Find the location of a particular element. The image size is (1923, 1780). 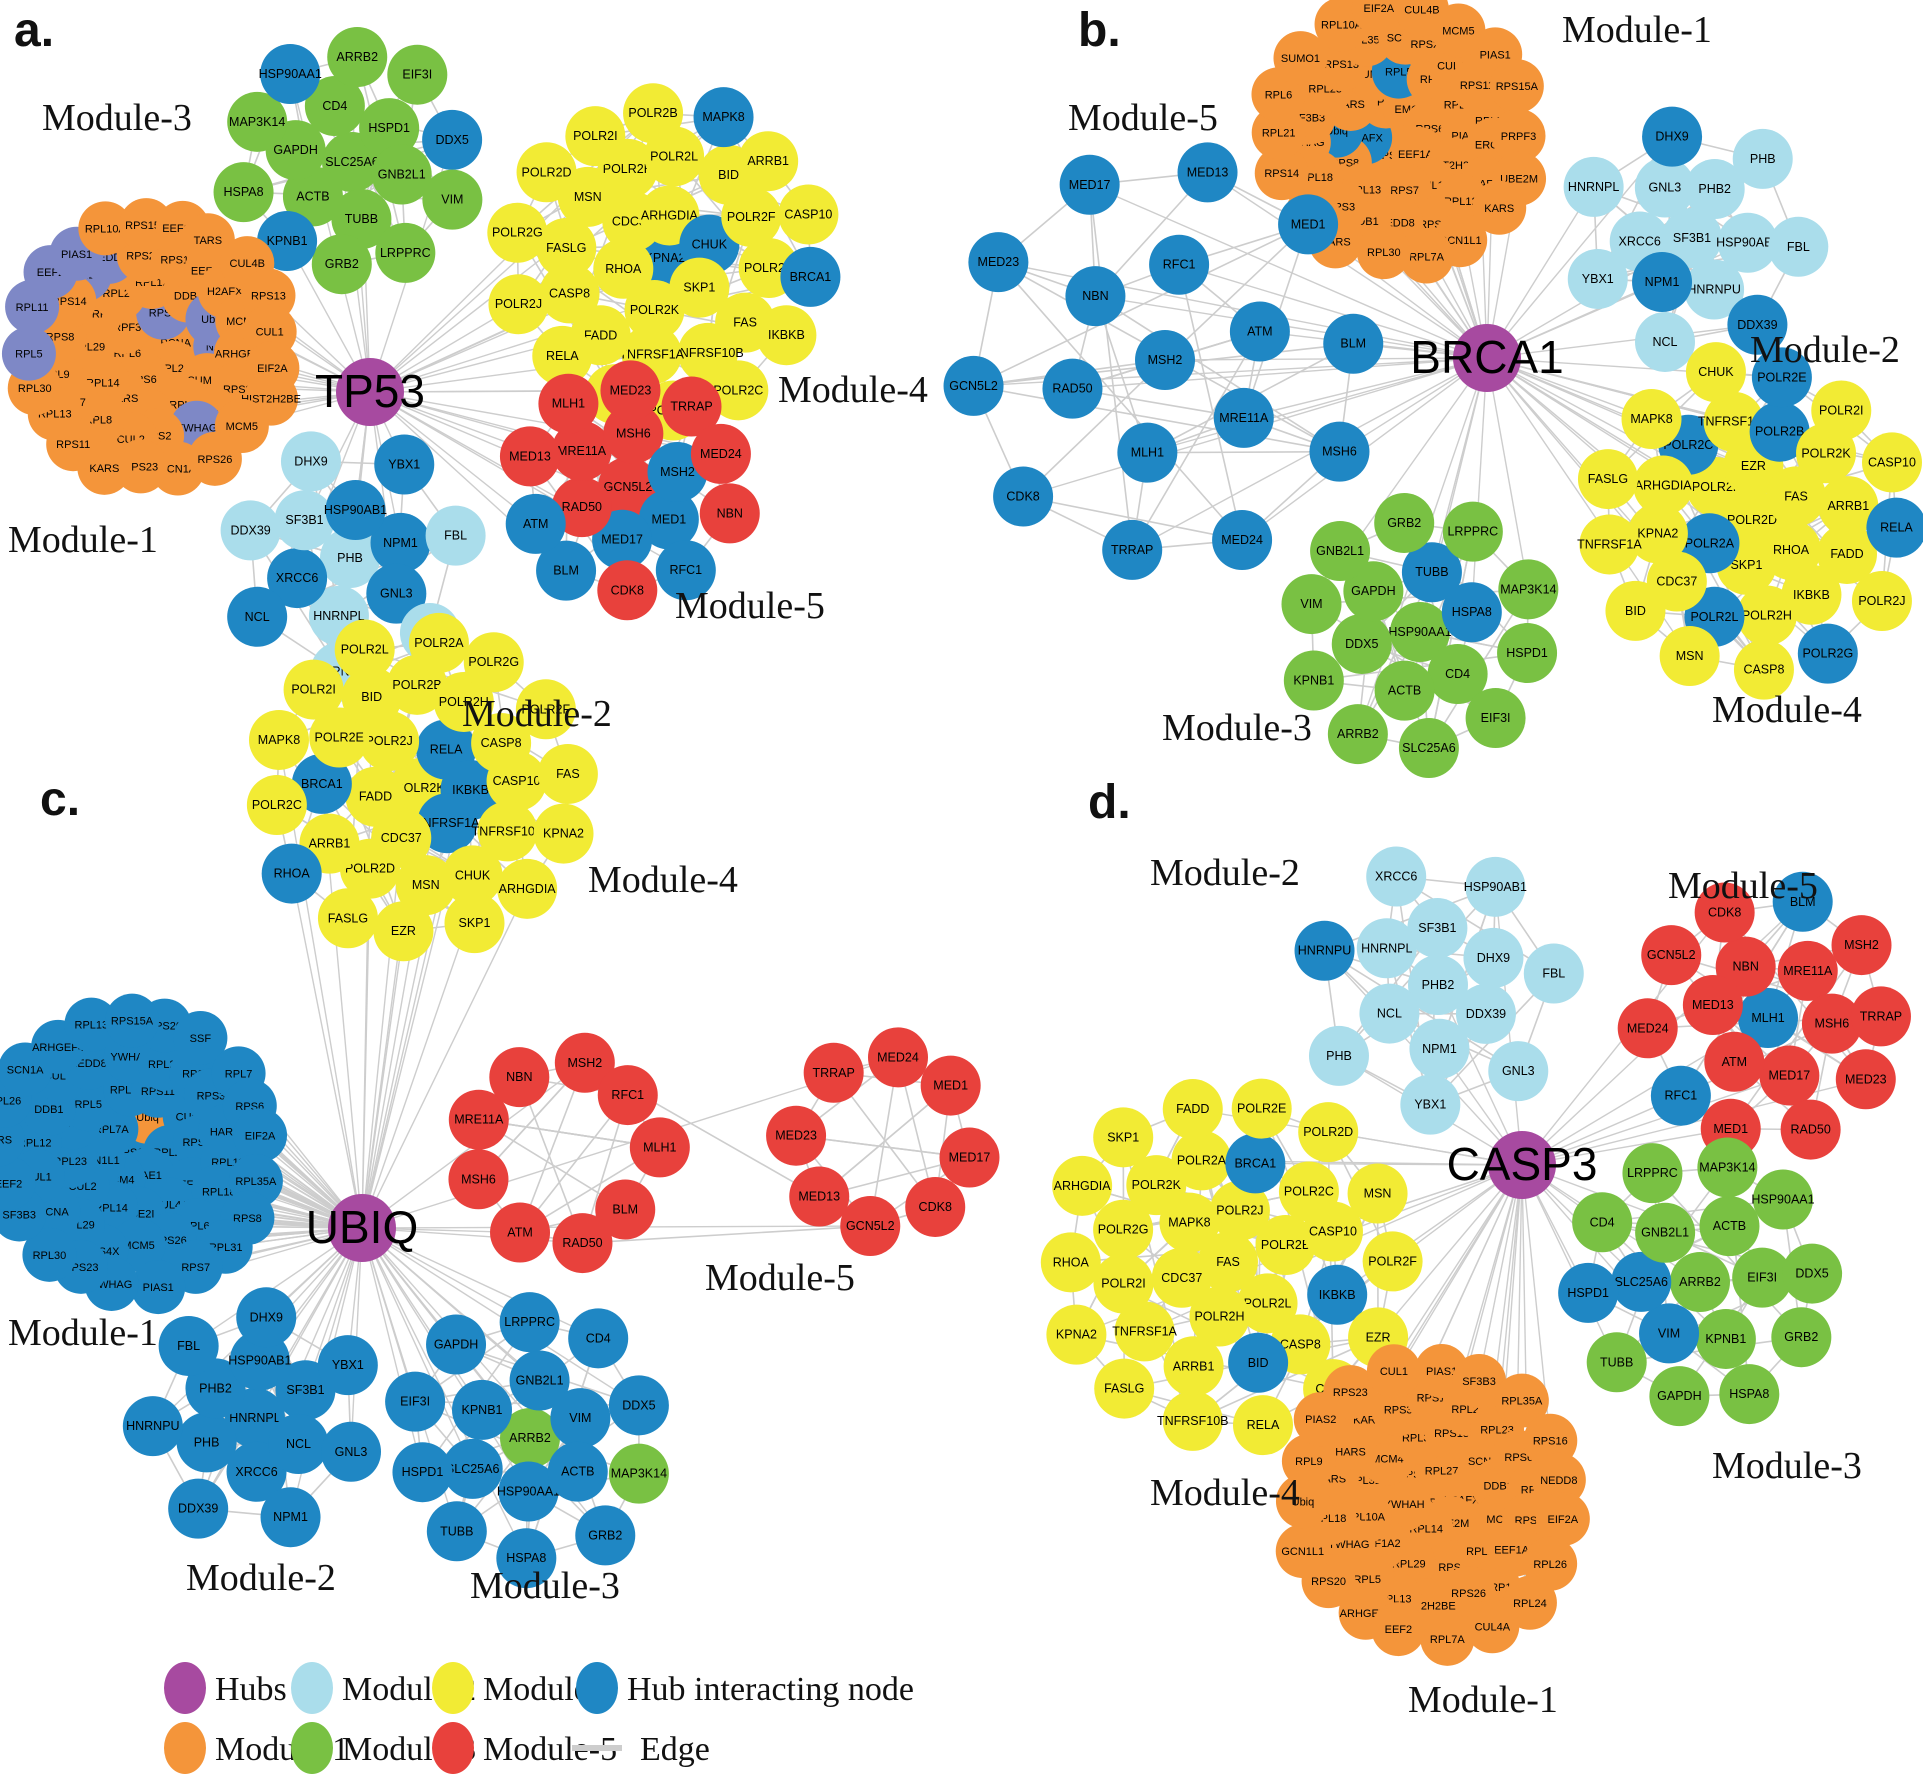

node-label-KPNA2: KPNA2 is located at coordinates (1657, 533).